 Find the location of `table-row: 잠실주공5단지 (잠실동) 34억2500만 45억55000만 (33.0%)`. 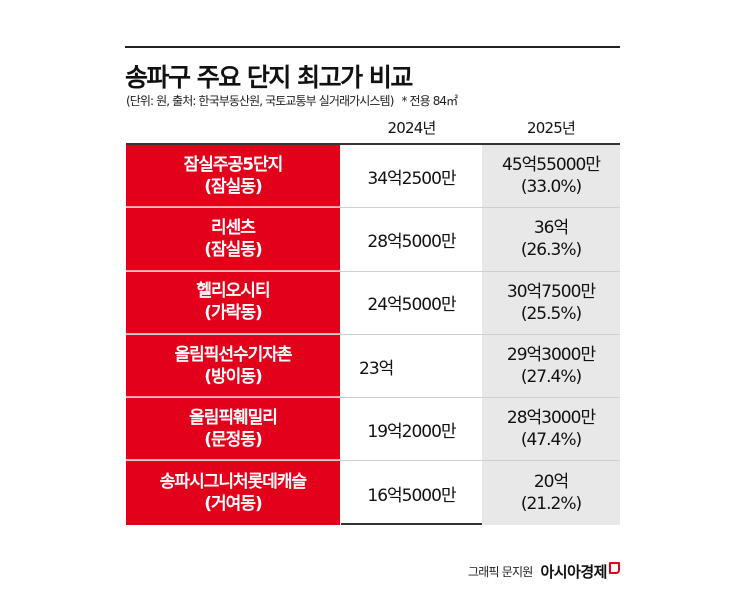

table-row: 잠실주공5단지 (잠실동) 34억2500만 45억55000만 (33.0%) is located at coordinates (373, 177).